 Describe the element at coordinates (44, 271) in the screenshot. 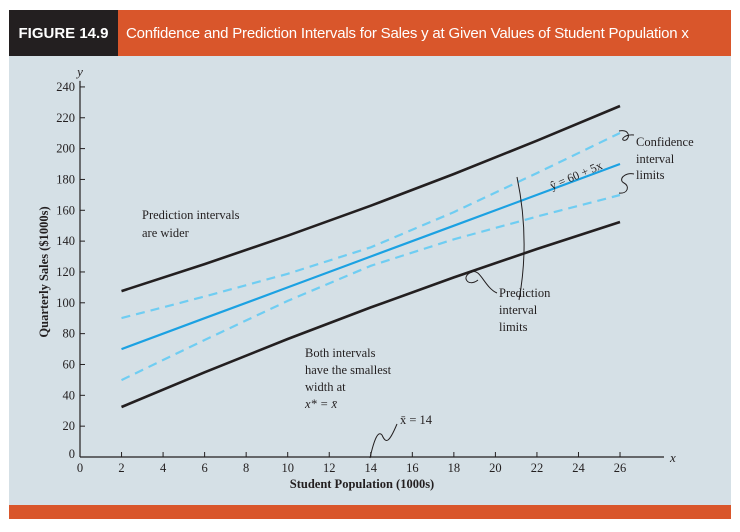

I see `y-axis-label: Quarterly Sales ($1000s)` at that location.